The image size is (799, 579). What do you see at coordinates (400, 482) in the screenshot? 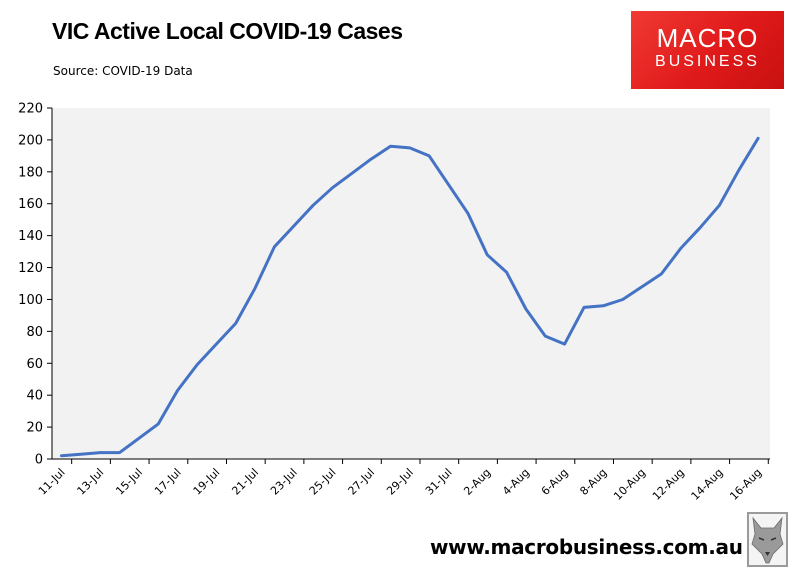
I see `x-tick-label: 29-Jul` at bounding box center [400, 482].